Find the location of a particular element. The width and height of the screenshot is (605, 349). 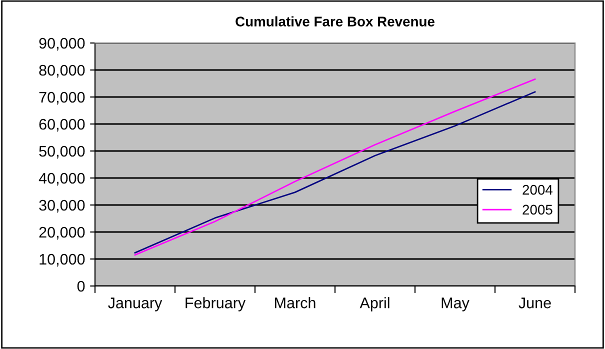

x-tick-label: March is located at coordinates (295, 302).